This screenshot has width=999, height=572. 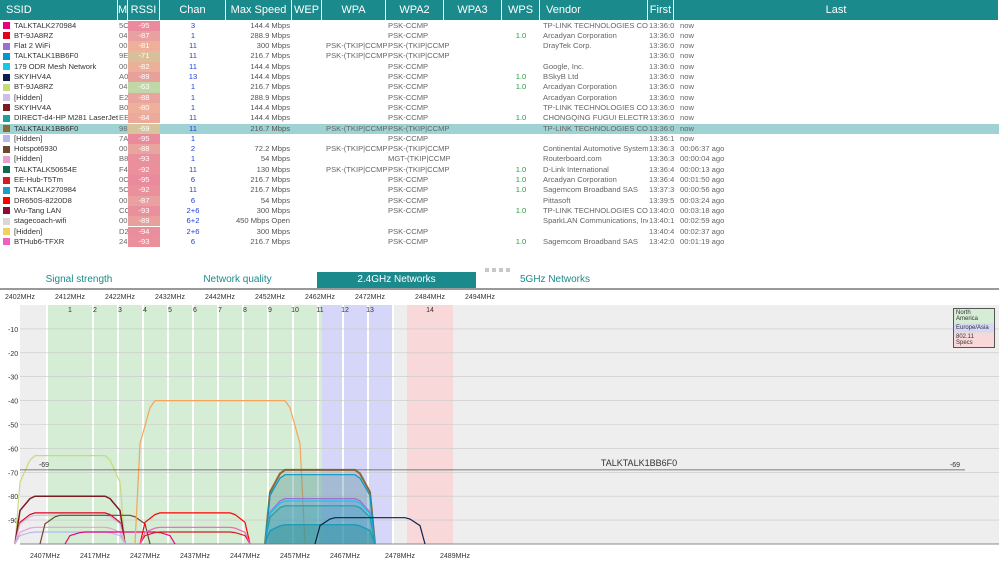 I want to click on column-header: RSSI, so click(x=144, y=10).